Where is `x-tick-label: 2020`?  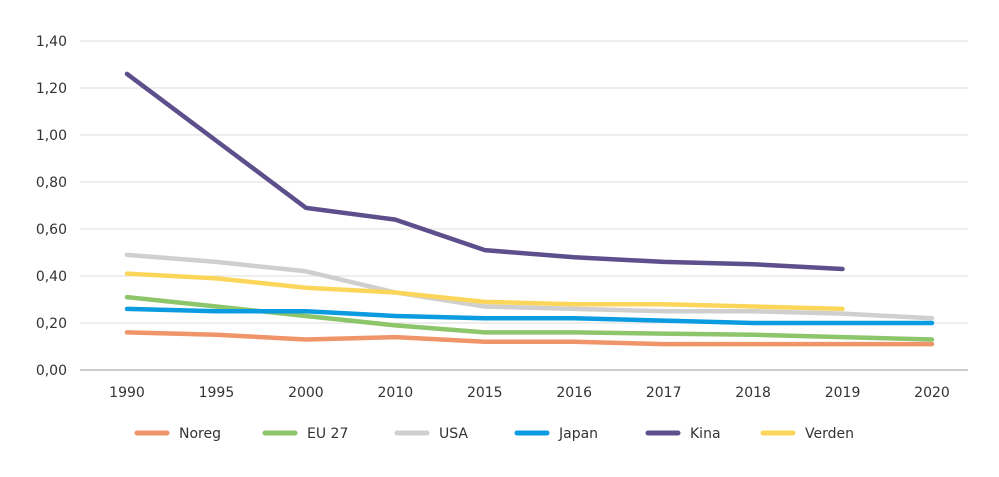 x-tick-label: 2020 is located at coordinates (932, 393).